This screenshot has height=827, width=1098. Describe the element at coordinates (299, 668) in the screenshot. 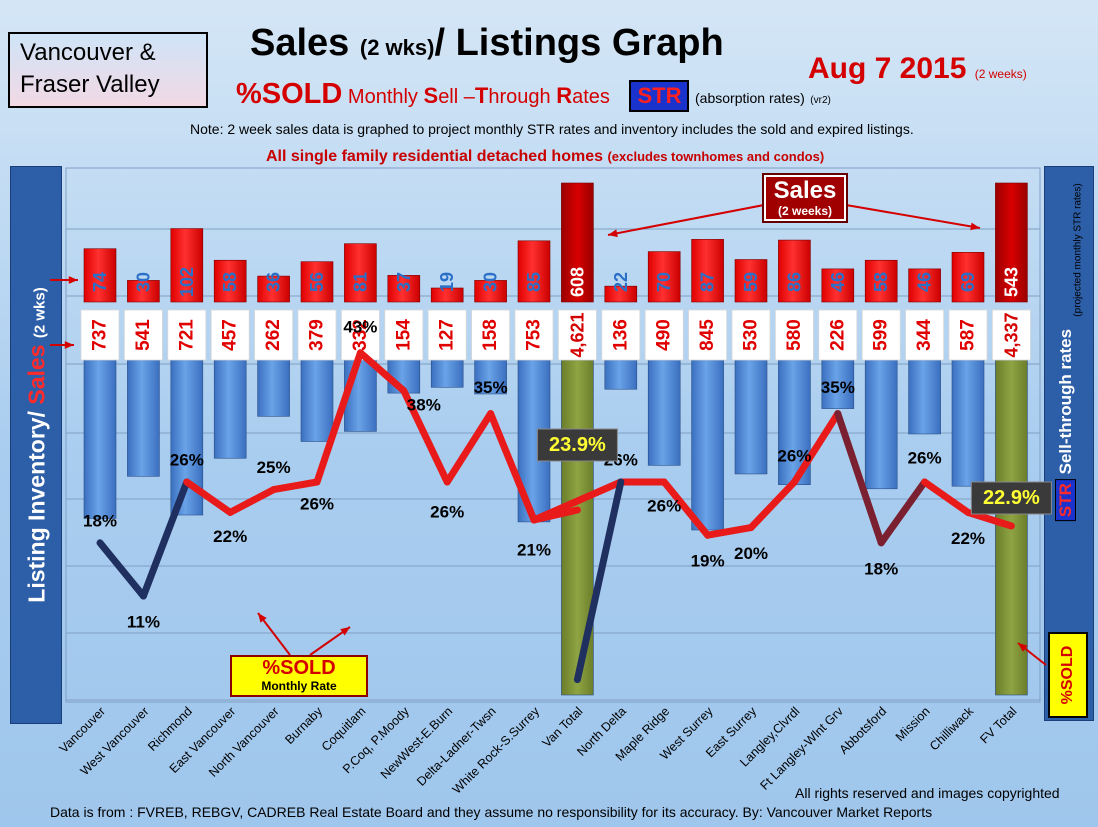

I see `sold-box-title: %SOLD` at that location.